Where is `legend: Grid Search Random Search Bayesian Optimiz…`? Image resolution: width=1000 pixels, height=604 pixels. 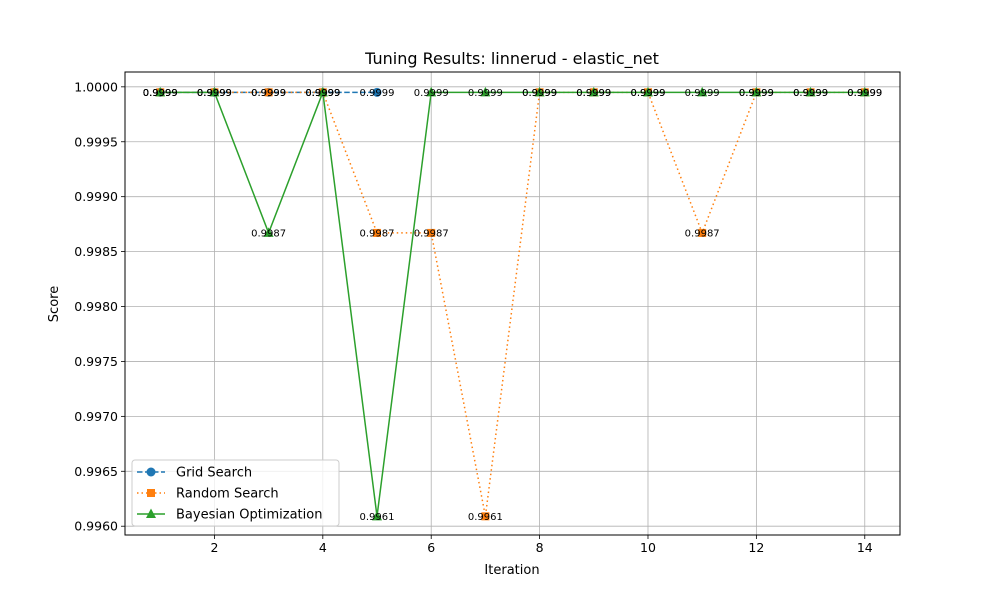
legend: Grid Search Random Search Bayesian Optimiz… is located at coordinates (235, 493).